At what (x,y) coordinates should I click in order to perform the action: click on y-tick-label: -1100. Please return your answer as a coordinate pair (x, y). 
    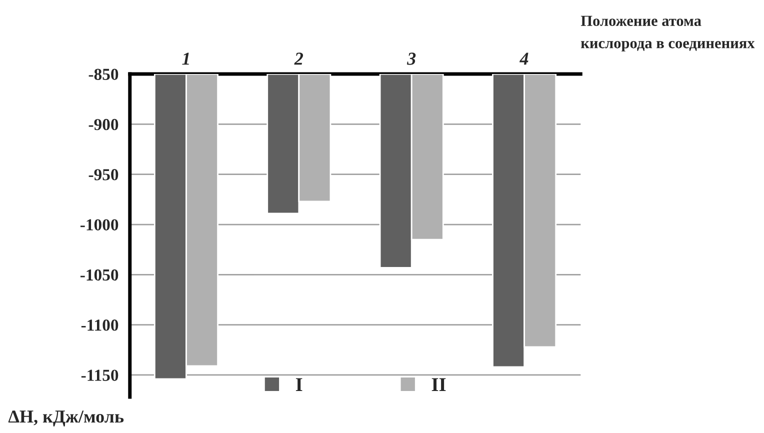
    Looking at the image, I should click on (99, 325).